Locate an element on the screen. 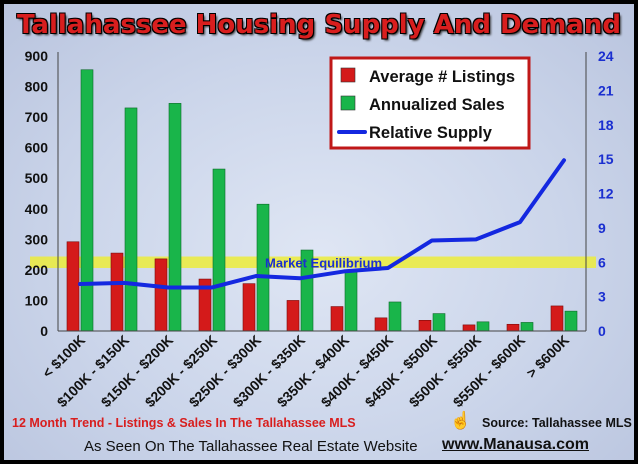 This screenshot has width=638, height=464. footer-source: Source: Tallahassee MLS is located at coordinates (557, 423).